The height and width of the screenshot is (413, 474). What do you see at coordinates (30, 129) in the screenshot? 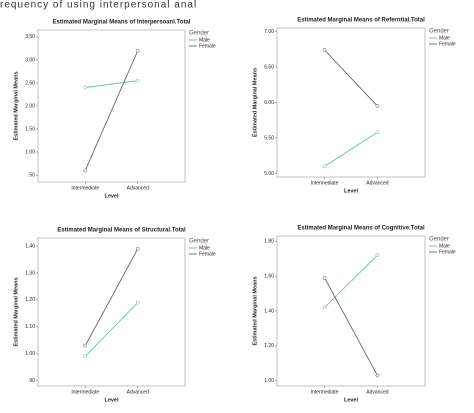
I see `y-tick-label: 1.50` at bounding box center [30, 129].